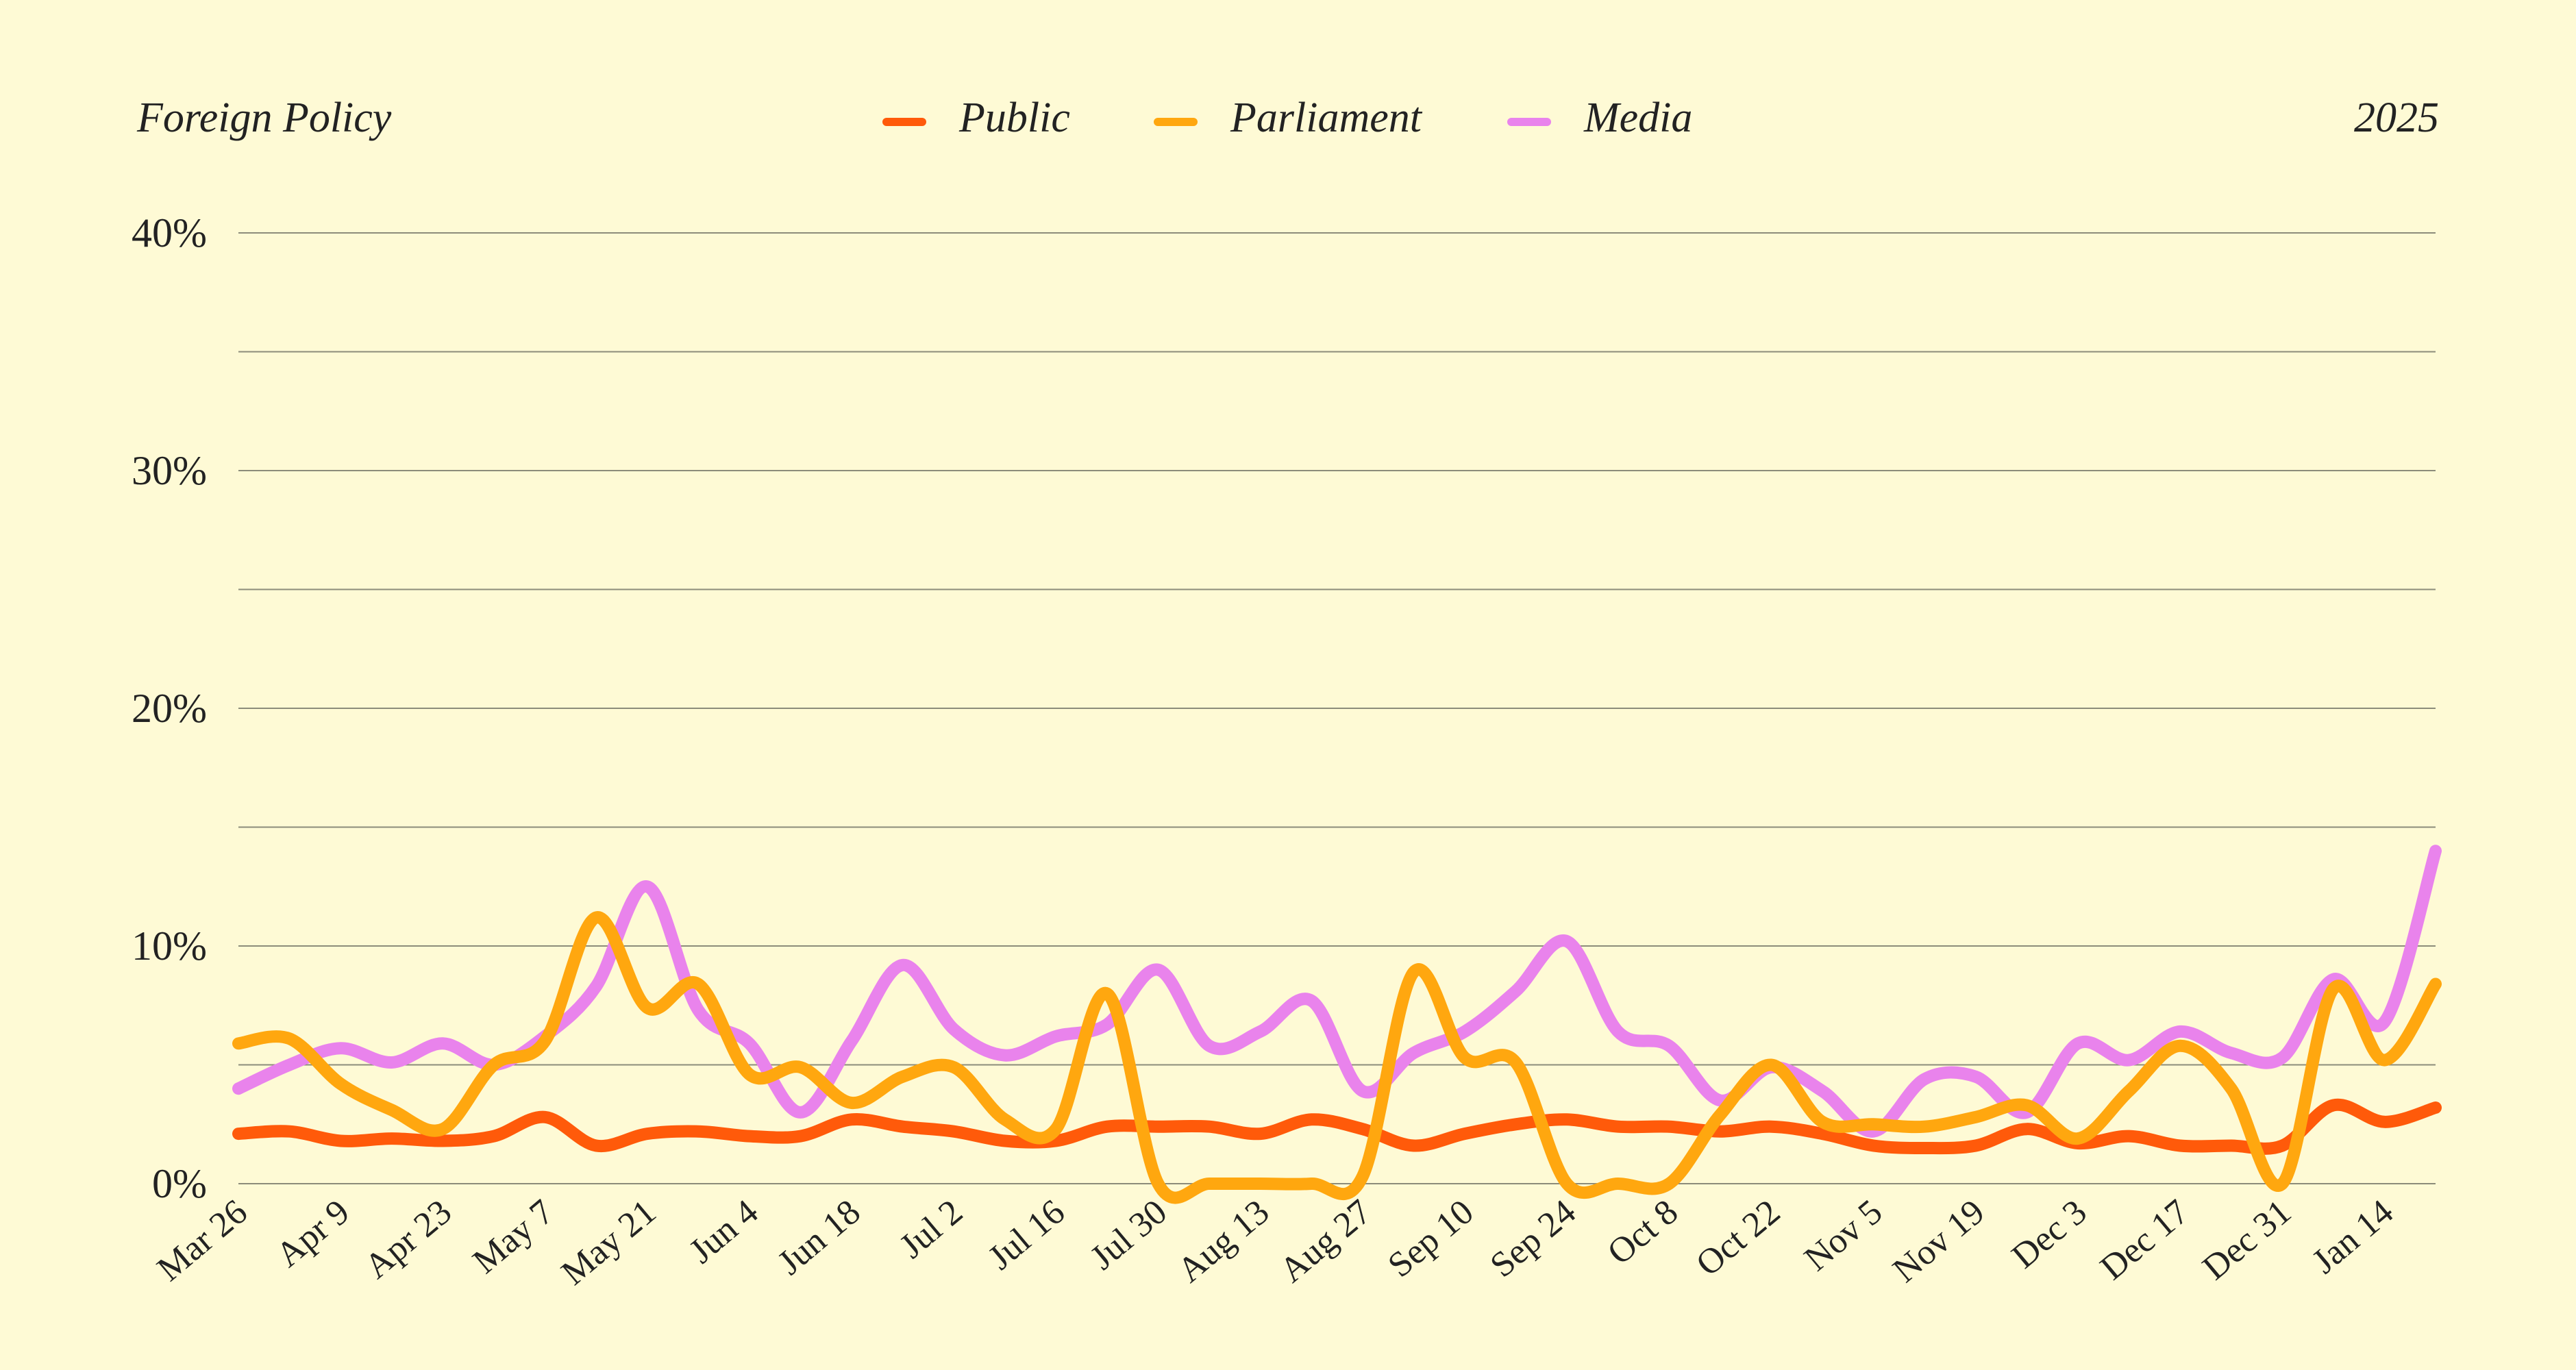 This screenshot has width=2576, height=1370. What do you see at coordinates (1843, 1236) in the screenshot?
I see `x-tick-label: Nov 5` at bounding box center [1843, 1236].